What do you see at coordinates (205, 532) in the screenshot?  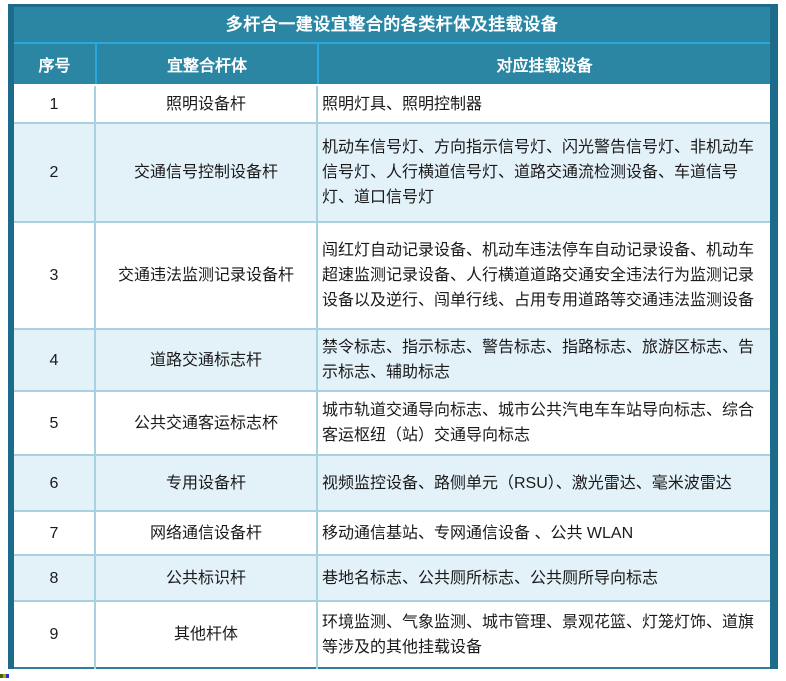 I see `row-pole: 网络通信设备杆` at bounding box center [205, 532].